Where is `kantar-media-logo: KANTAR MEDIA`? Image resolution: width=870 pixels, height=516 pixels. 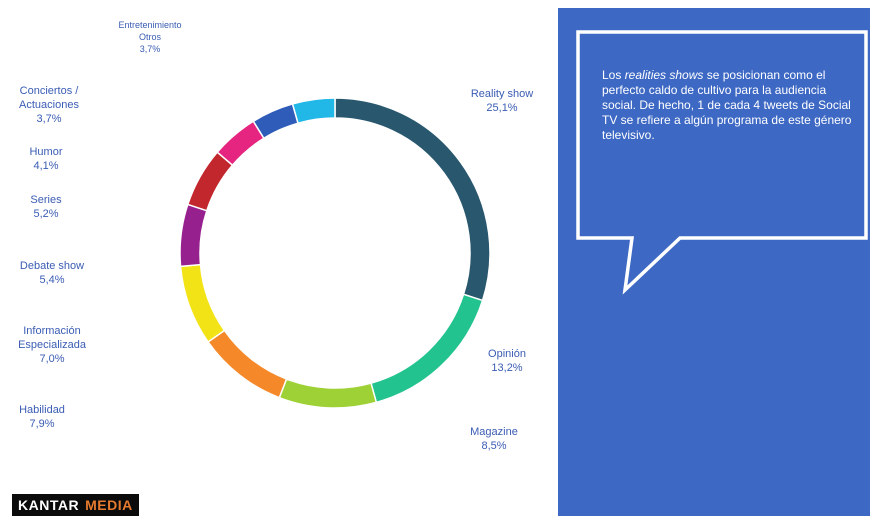 kantar-media-logo: KANTAR MEDIA is located at coordinates (75, 505).